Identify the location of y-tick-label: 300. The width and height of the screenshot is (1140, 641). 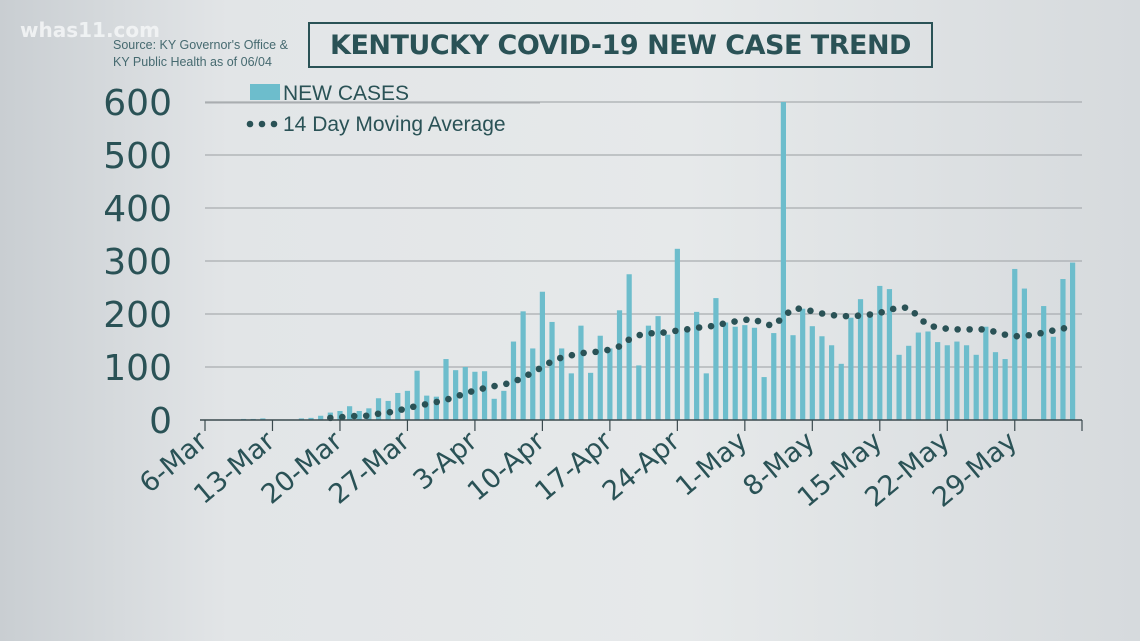
(137, 262).